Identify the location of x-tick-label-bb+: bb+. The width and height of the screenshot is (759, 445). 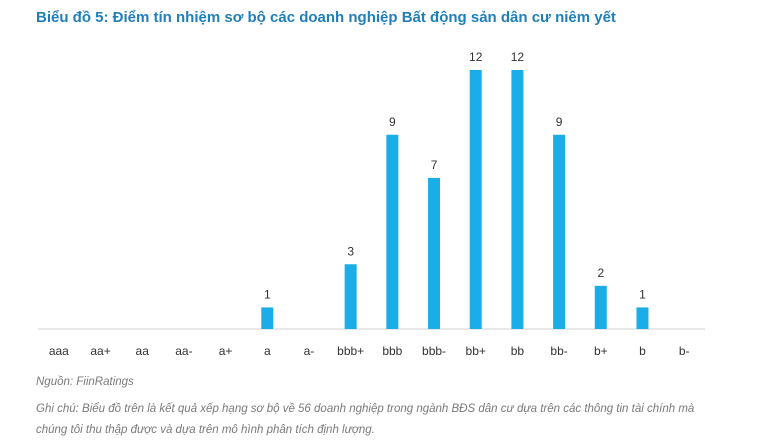
(476, 351).